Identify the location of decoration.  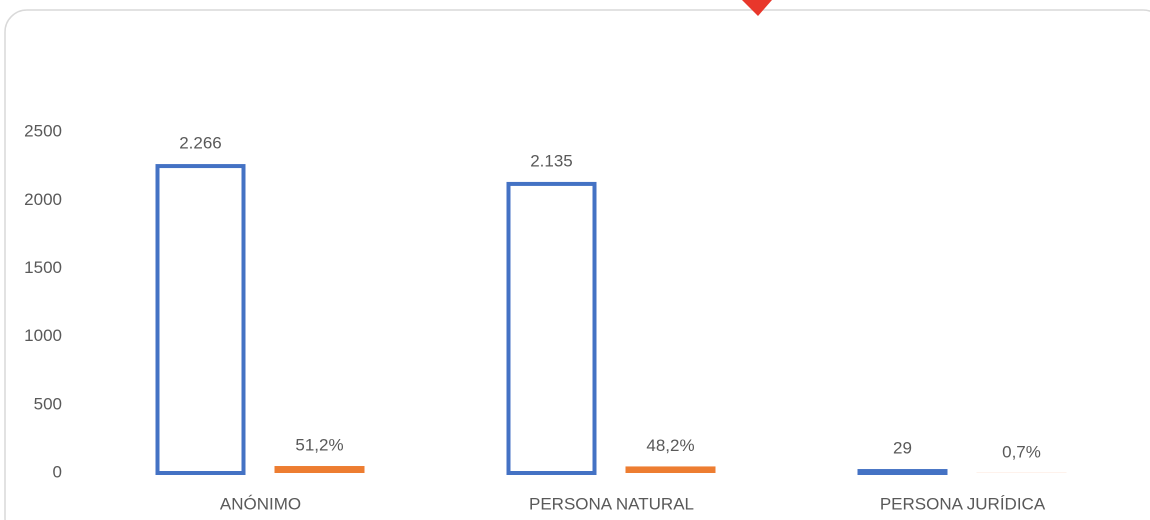
(757, 8).